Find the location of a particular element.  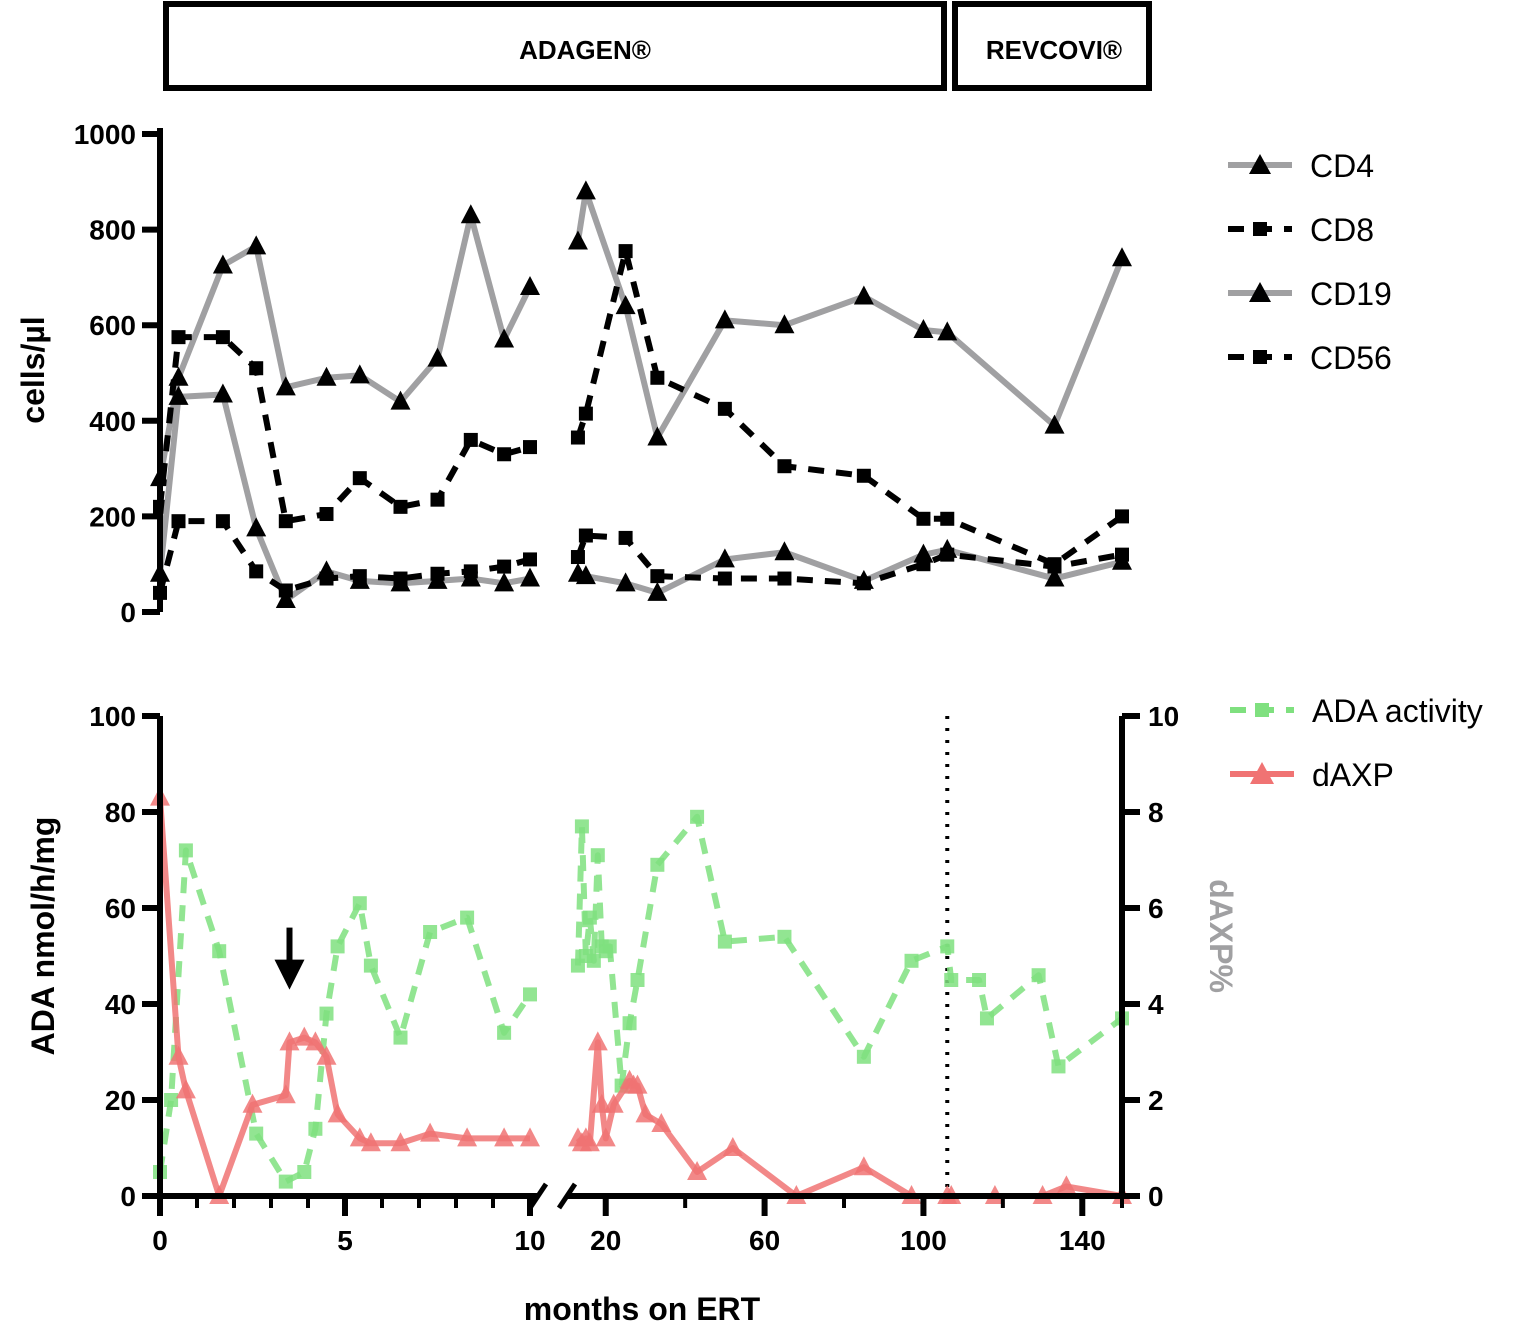

y2-tick-label: 0 is located at coordinates (1156, 1196).